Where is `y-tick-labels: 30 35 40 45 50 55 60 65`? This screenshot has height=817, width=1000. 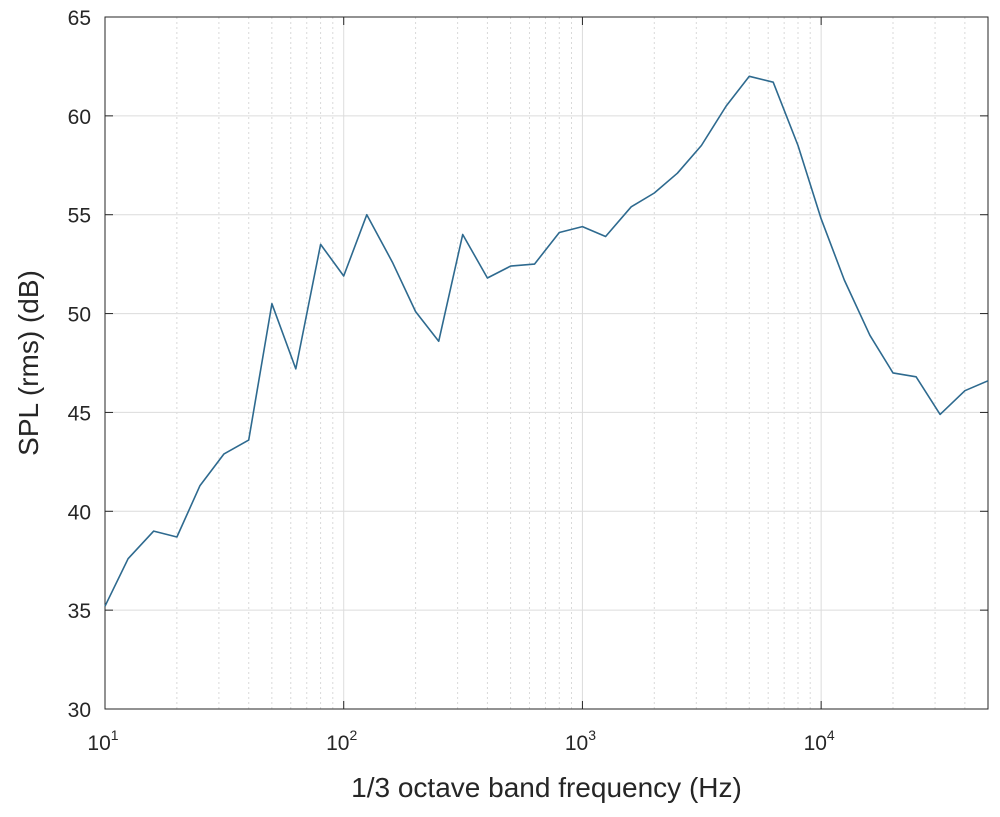
y-tick-labels: 30 35 40 45 50 55 60 65 is located at coordinates (79, 364).